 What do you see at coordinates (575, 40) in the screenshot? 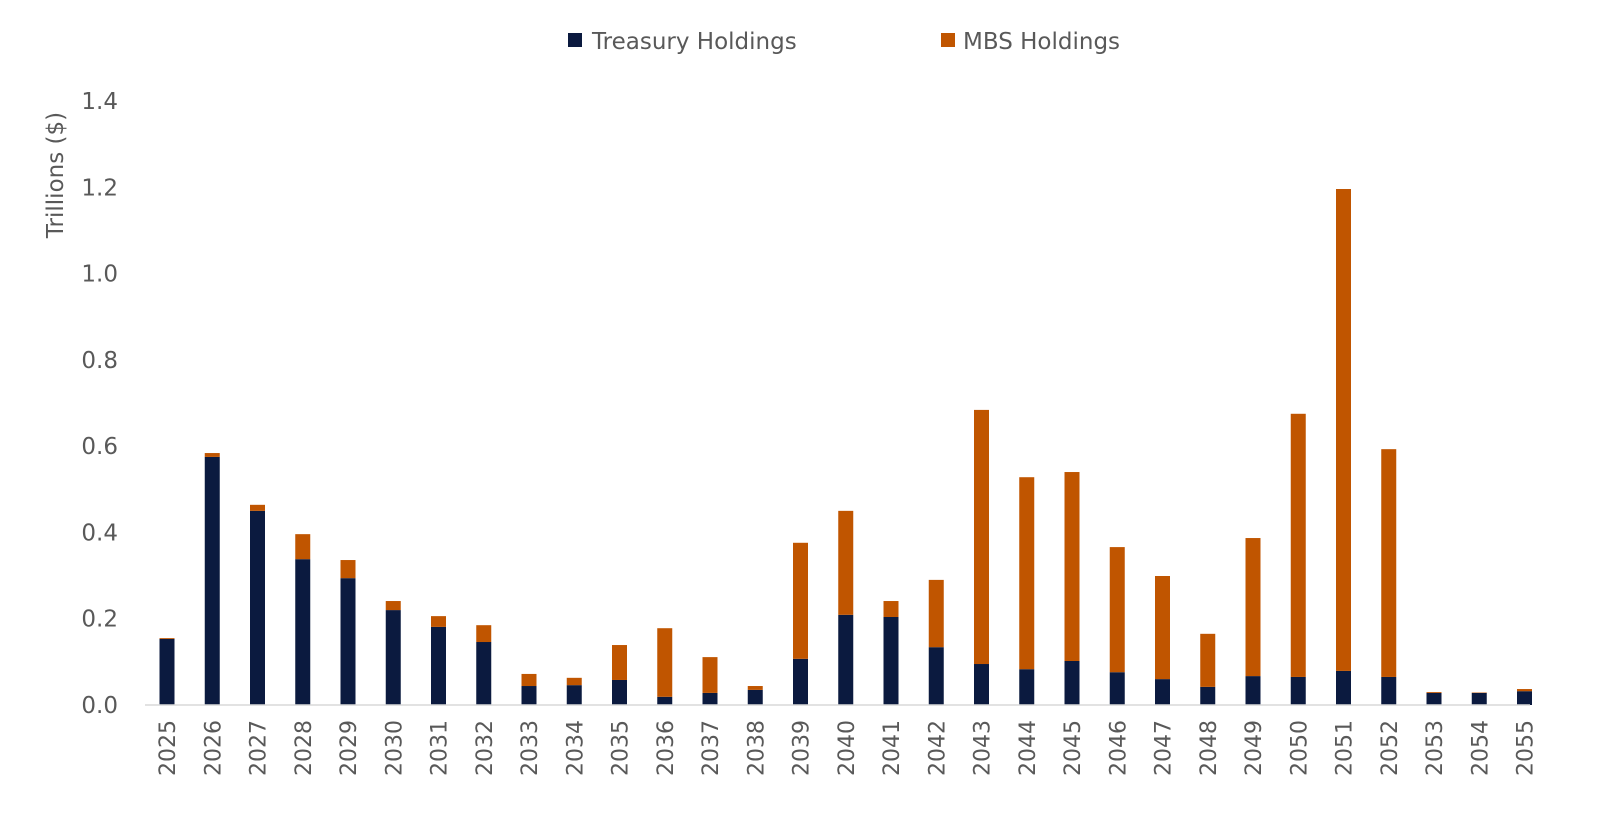
I see `legend-swatch-treasury` at bounding box center [575, 40].